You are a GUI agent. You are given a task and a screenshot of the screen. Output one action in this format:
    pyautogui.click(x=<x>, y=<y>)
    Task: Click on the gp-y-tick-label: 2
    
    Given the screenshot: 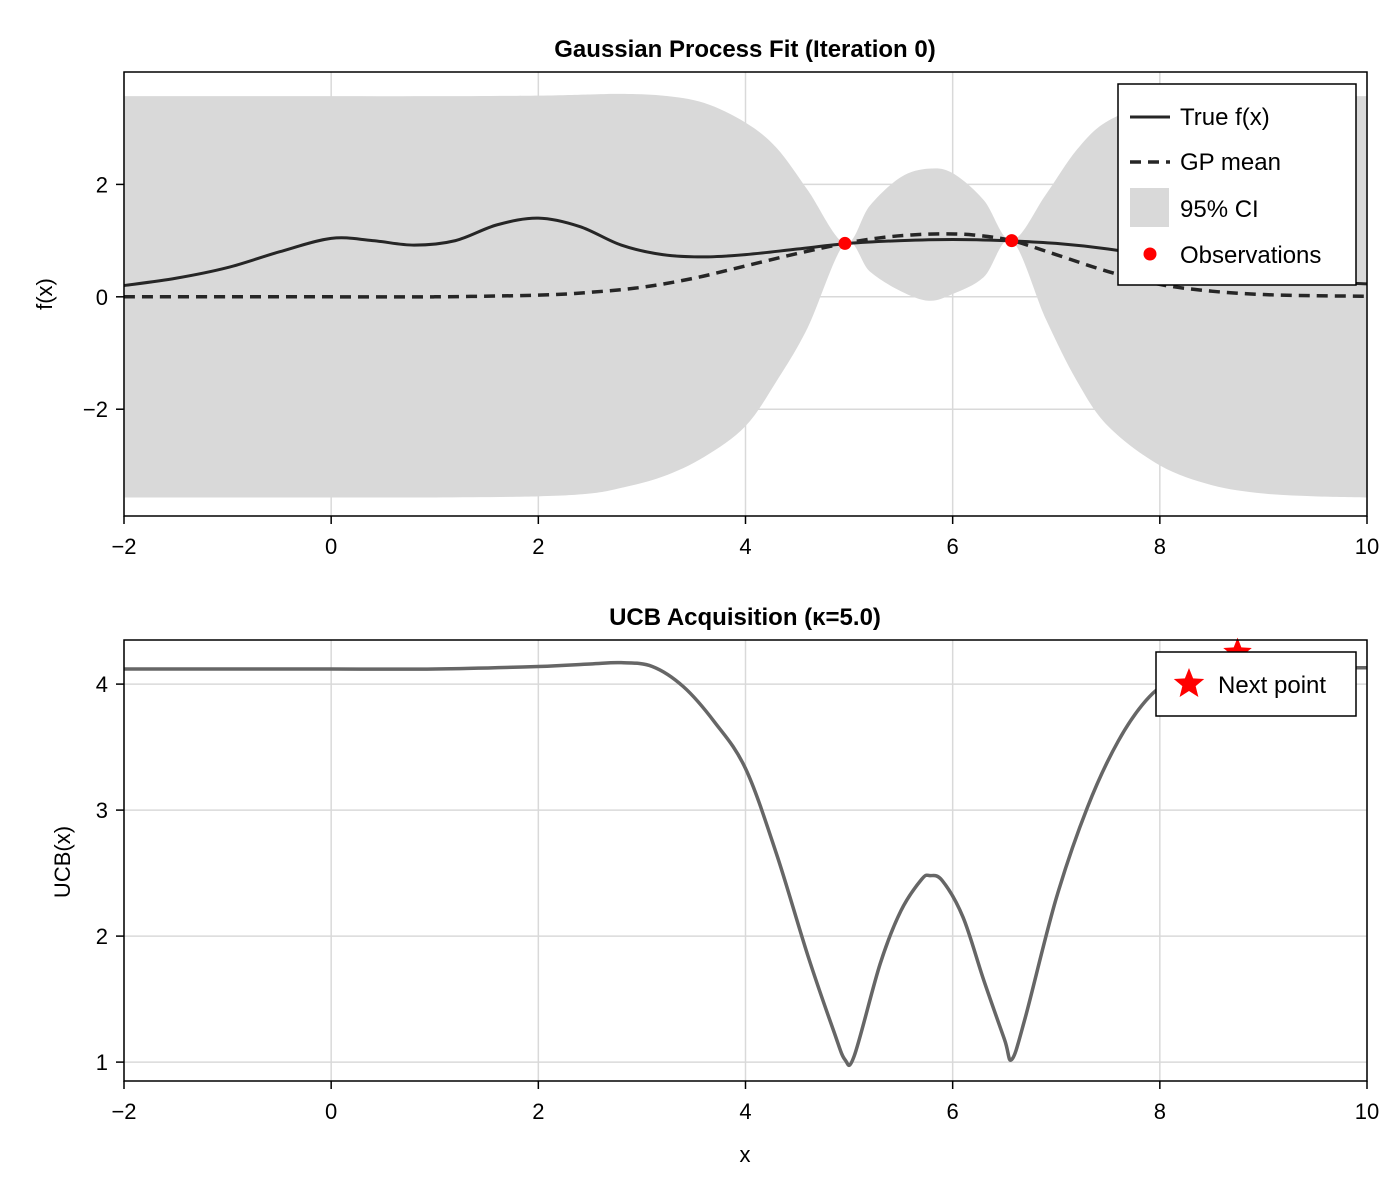 What is the action you would take?
    pyautogui.click(x=102, y=184)
    